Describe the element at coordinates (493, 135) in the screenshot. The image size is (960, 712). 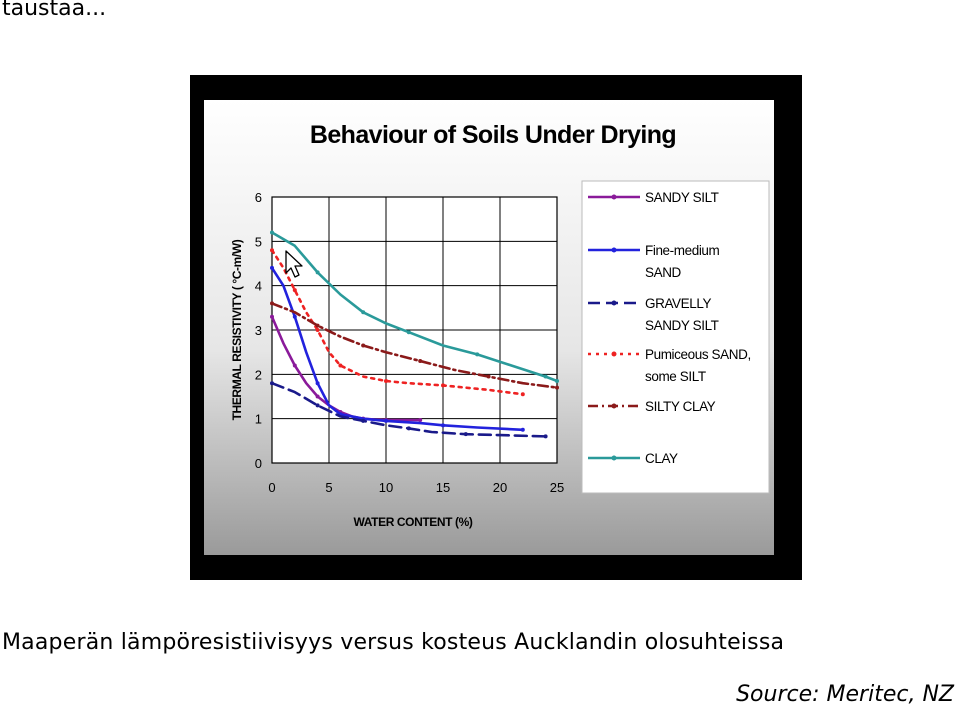
I see `chart-title: Behaviour of Soils Under Drying` at that location.